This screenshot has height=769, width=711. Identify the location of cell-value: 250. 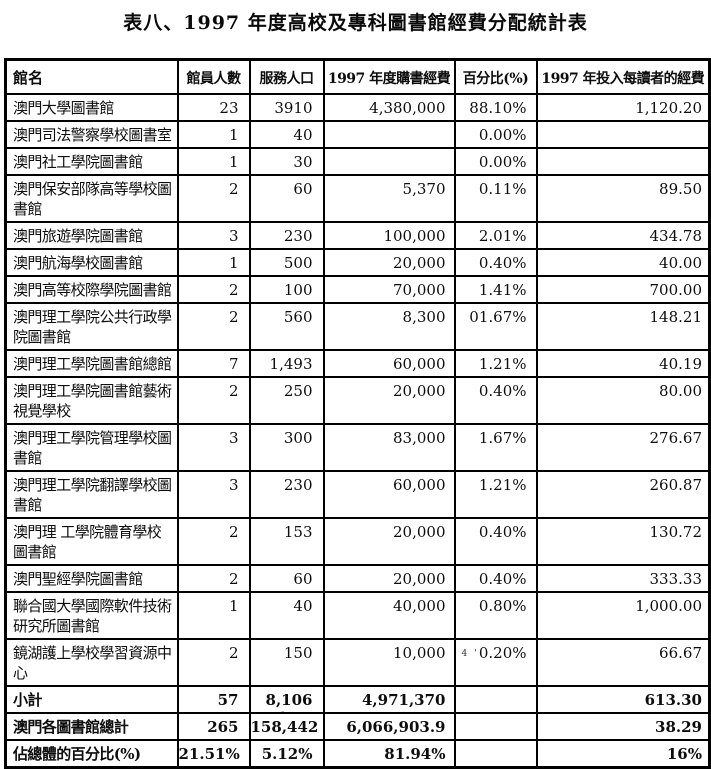
(298, 391).